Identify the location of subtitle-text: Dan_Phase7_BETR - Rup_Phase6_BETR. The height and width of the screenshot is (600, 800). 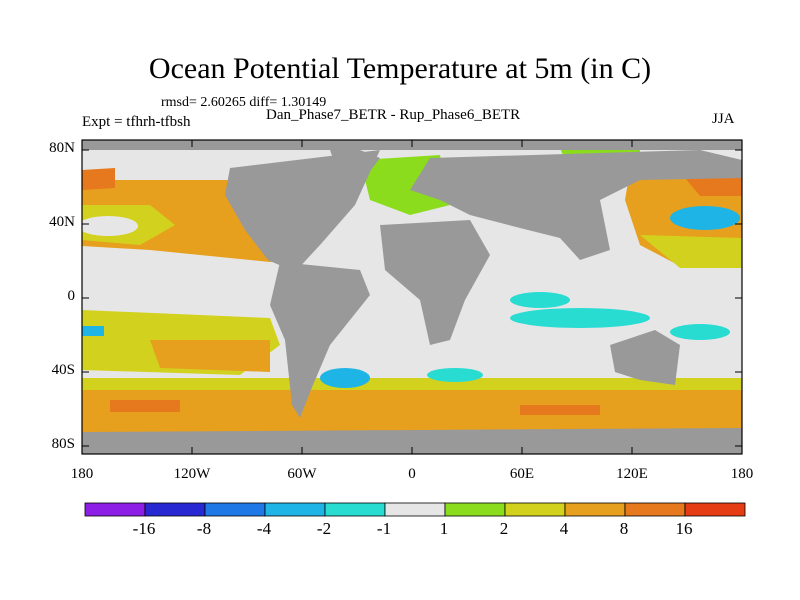
(393, 115).